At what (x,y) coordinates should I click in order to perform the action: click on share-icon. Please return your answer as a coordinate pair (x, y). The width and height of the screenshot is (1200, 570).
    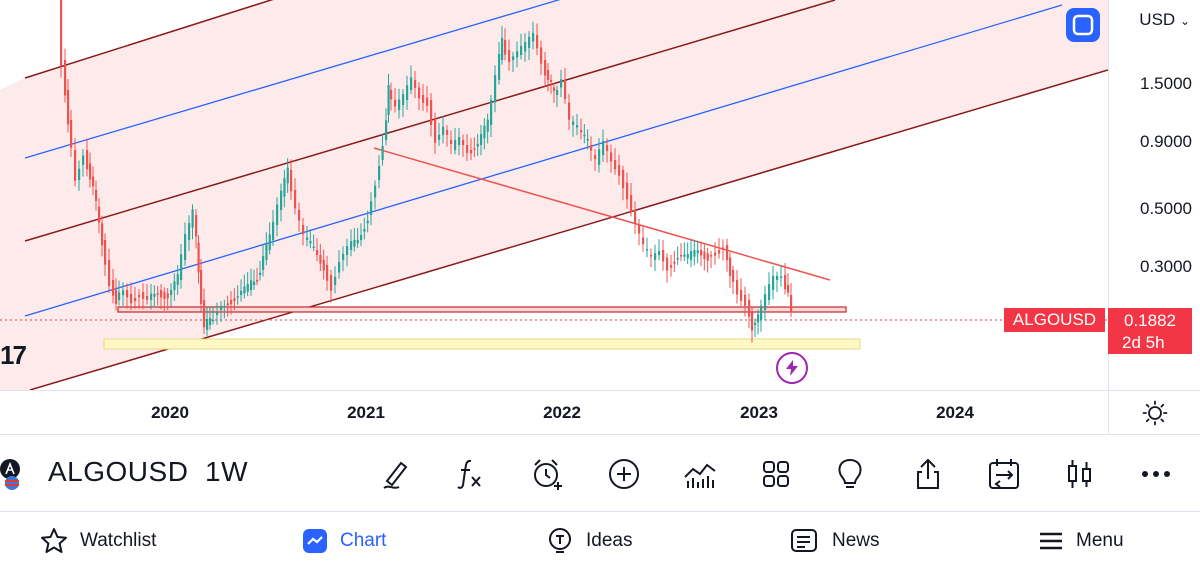
    Looking at the image, I should click on (928, 473).